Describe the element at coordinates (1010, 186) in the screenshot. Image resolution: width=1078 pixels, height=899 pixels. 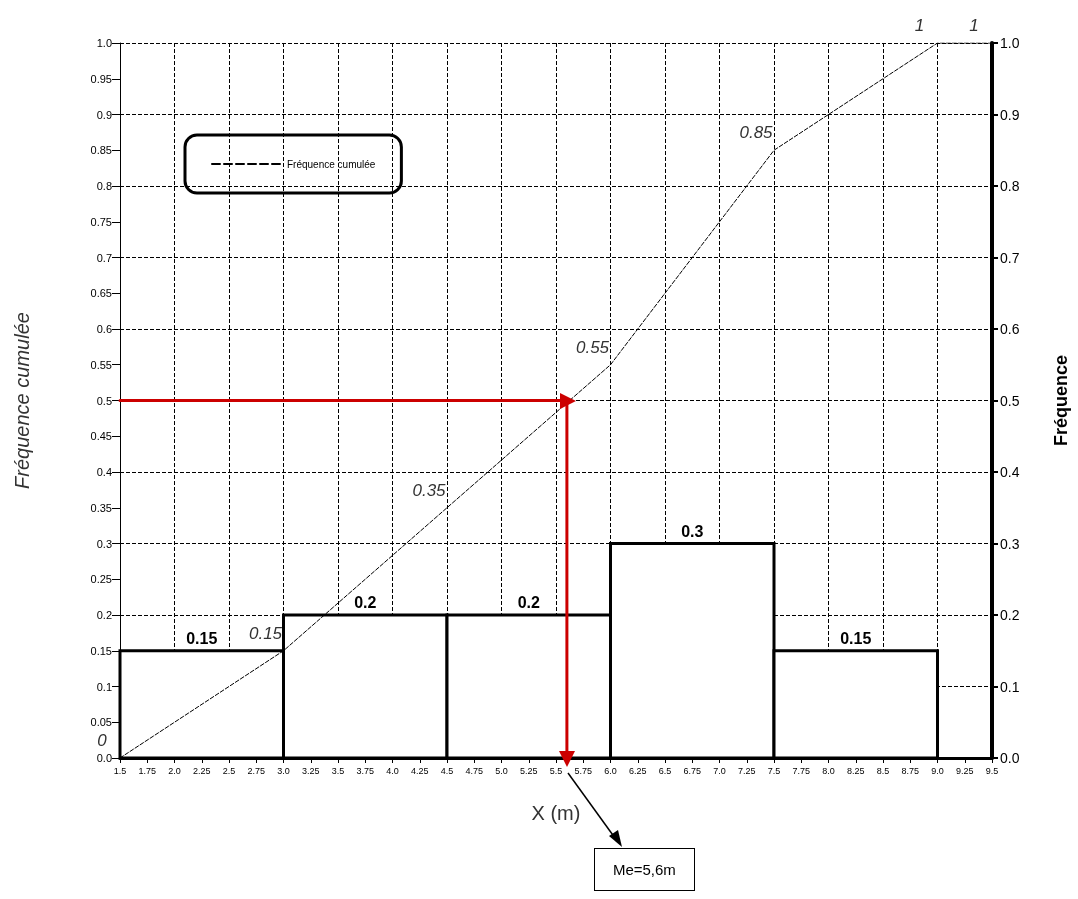
I see `y2-tick-label: 0.8` at that location.